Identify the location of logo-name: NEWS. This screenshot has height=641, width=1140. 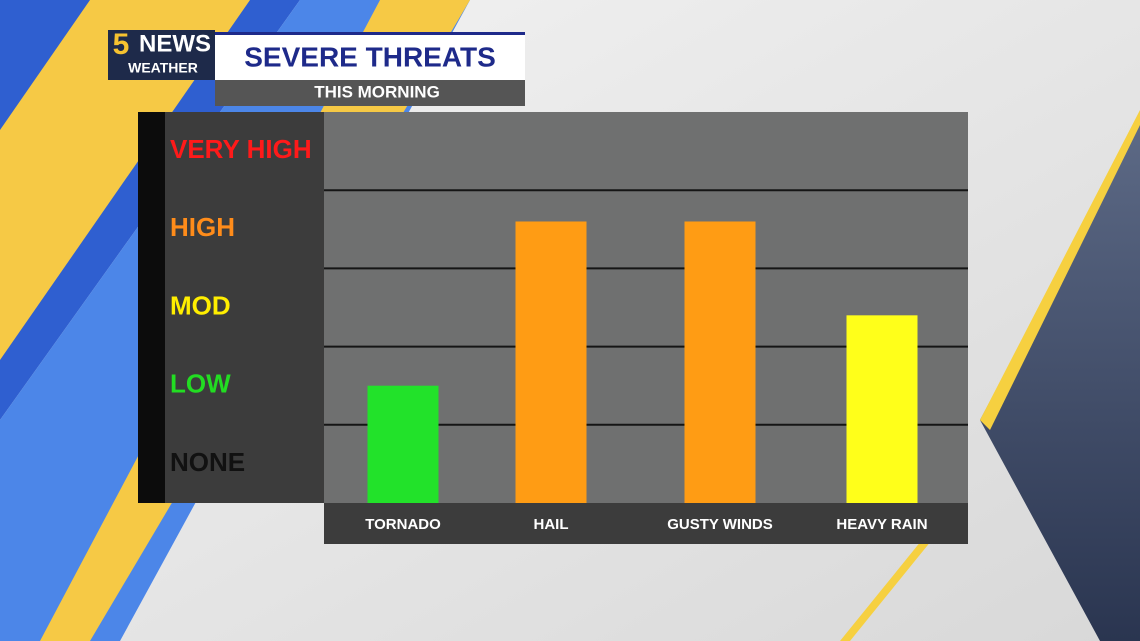
(175, 43).